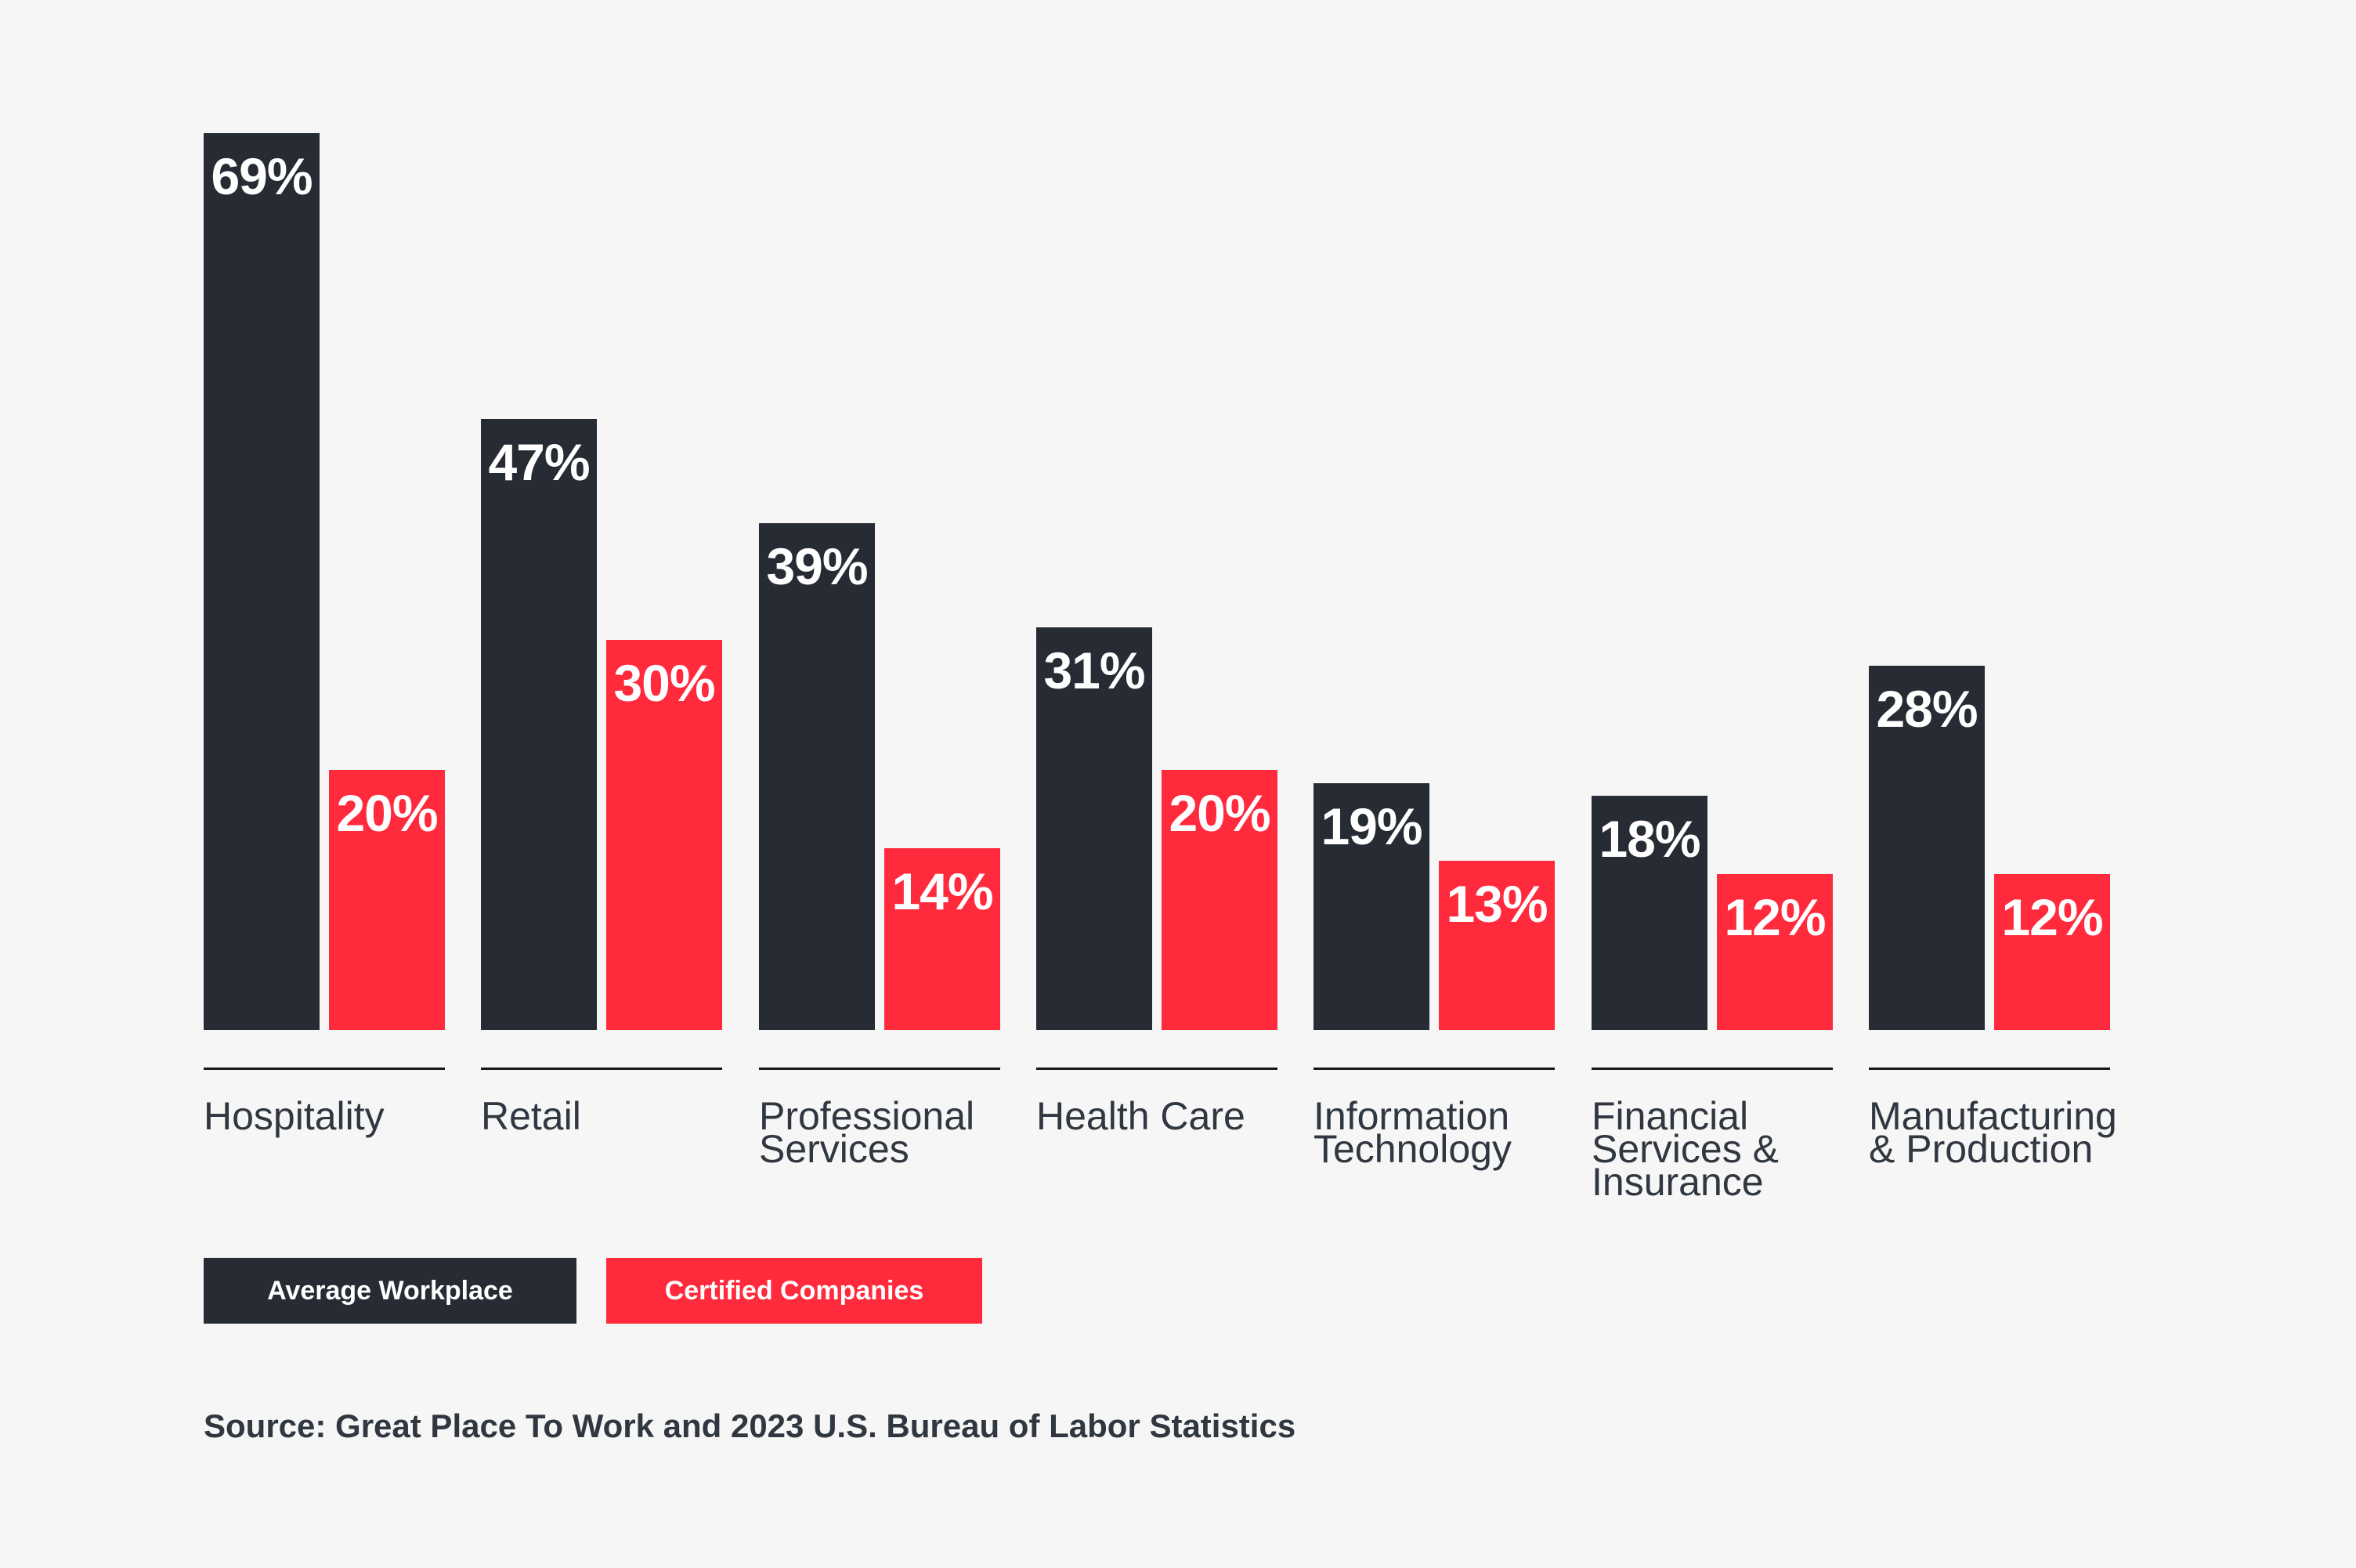  Describe the element at coordinates (1094, 670) in the screenshot. I see `bar-value-label: 31%` at that location.